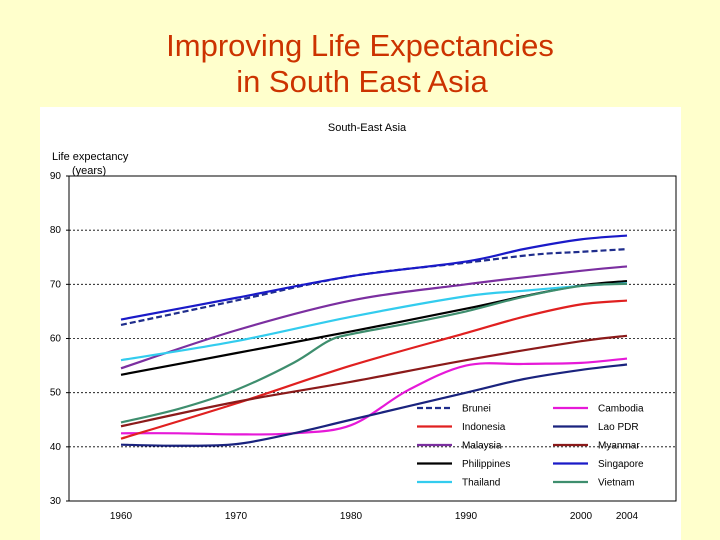 The image size is (720, 540). Describe the element at coordinates (90, 157) in the screenshot. I see `y-axis-title-line-1: Life expectancy` at that location.